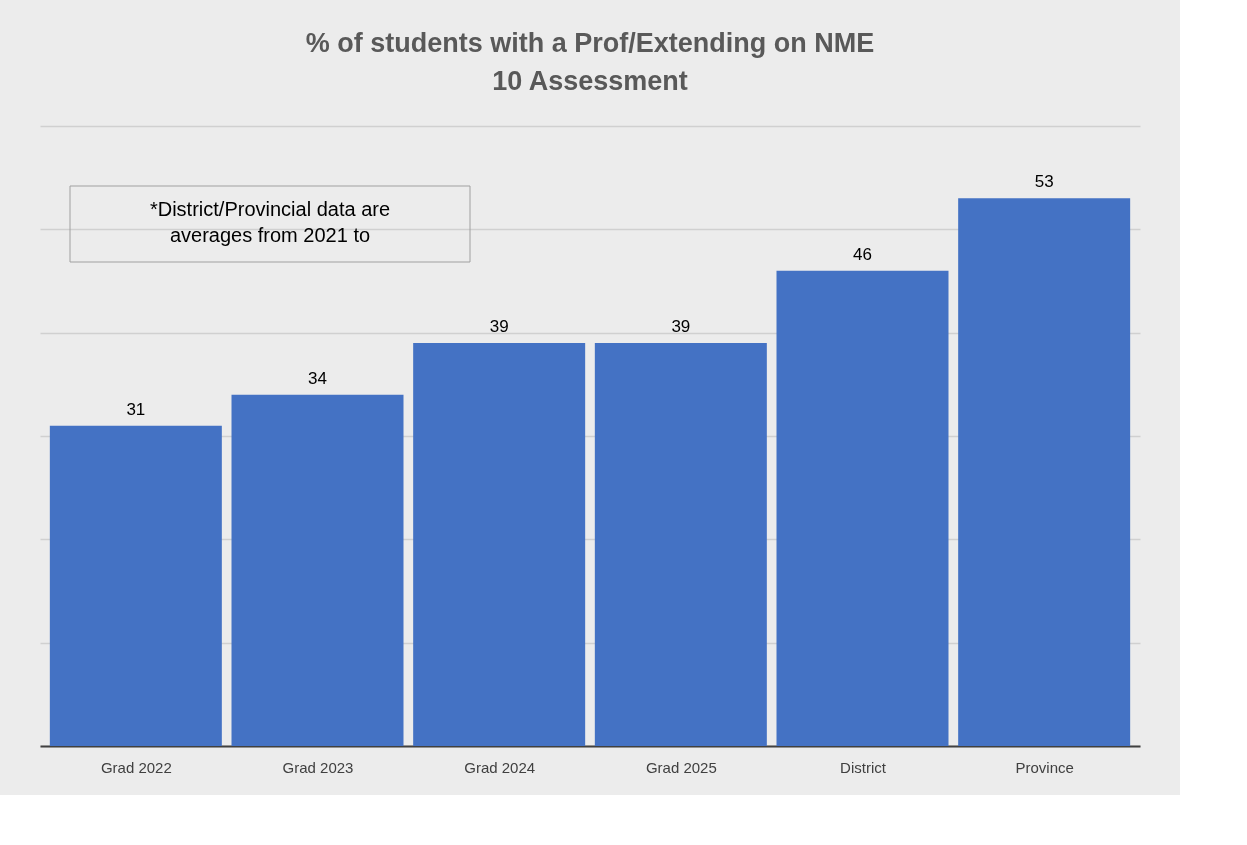 This screenshot has height=845, width=1247. I want to click on x-tick-label: Grad 2024, so click(500, 767).